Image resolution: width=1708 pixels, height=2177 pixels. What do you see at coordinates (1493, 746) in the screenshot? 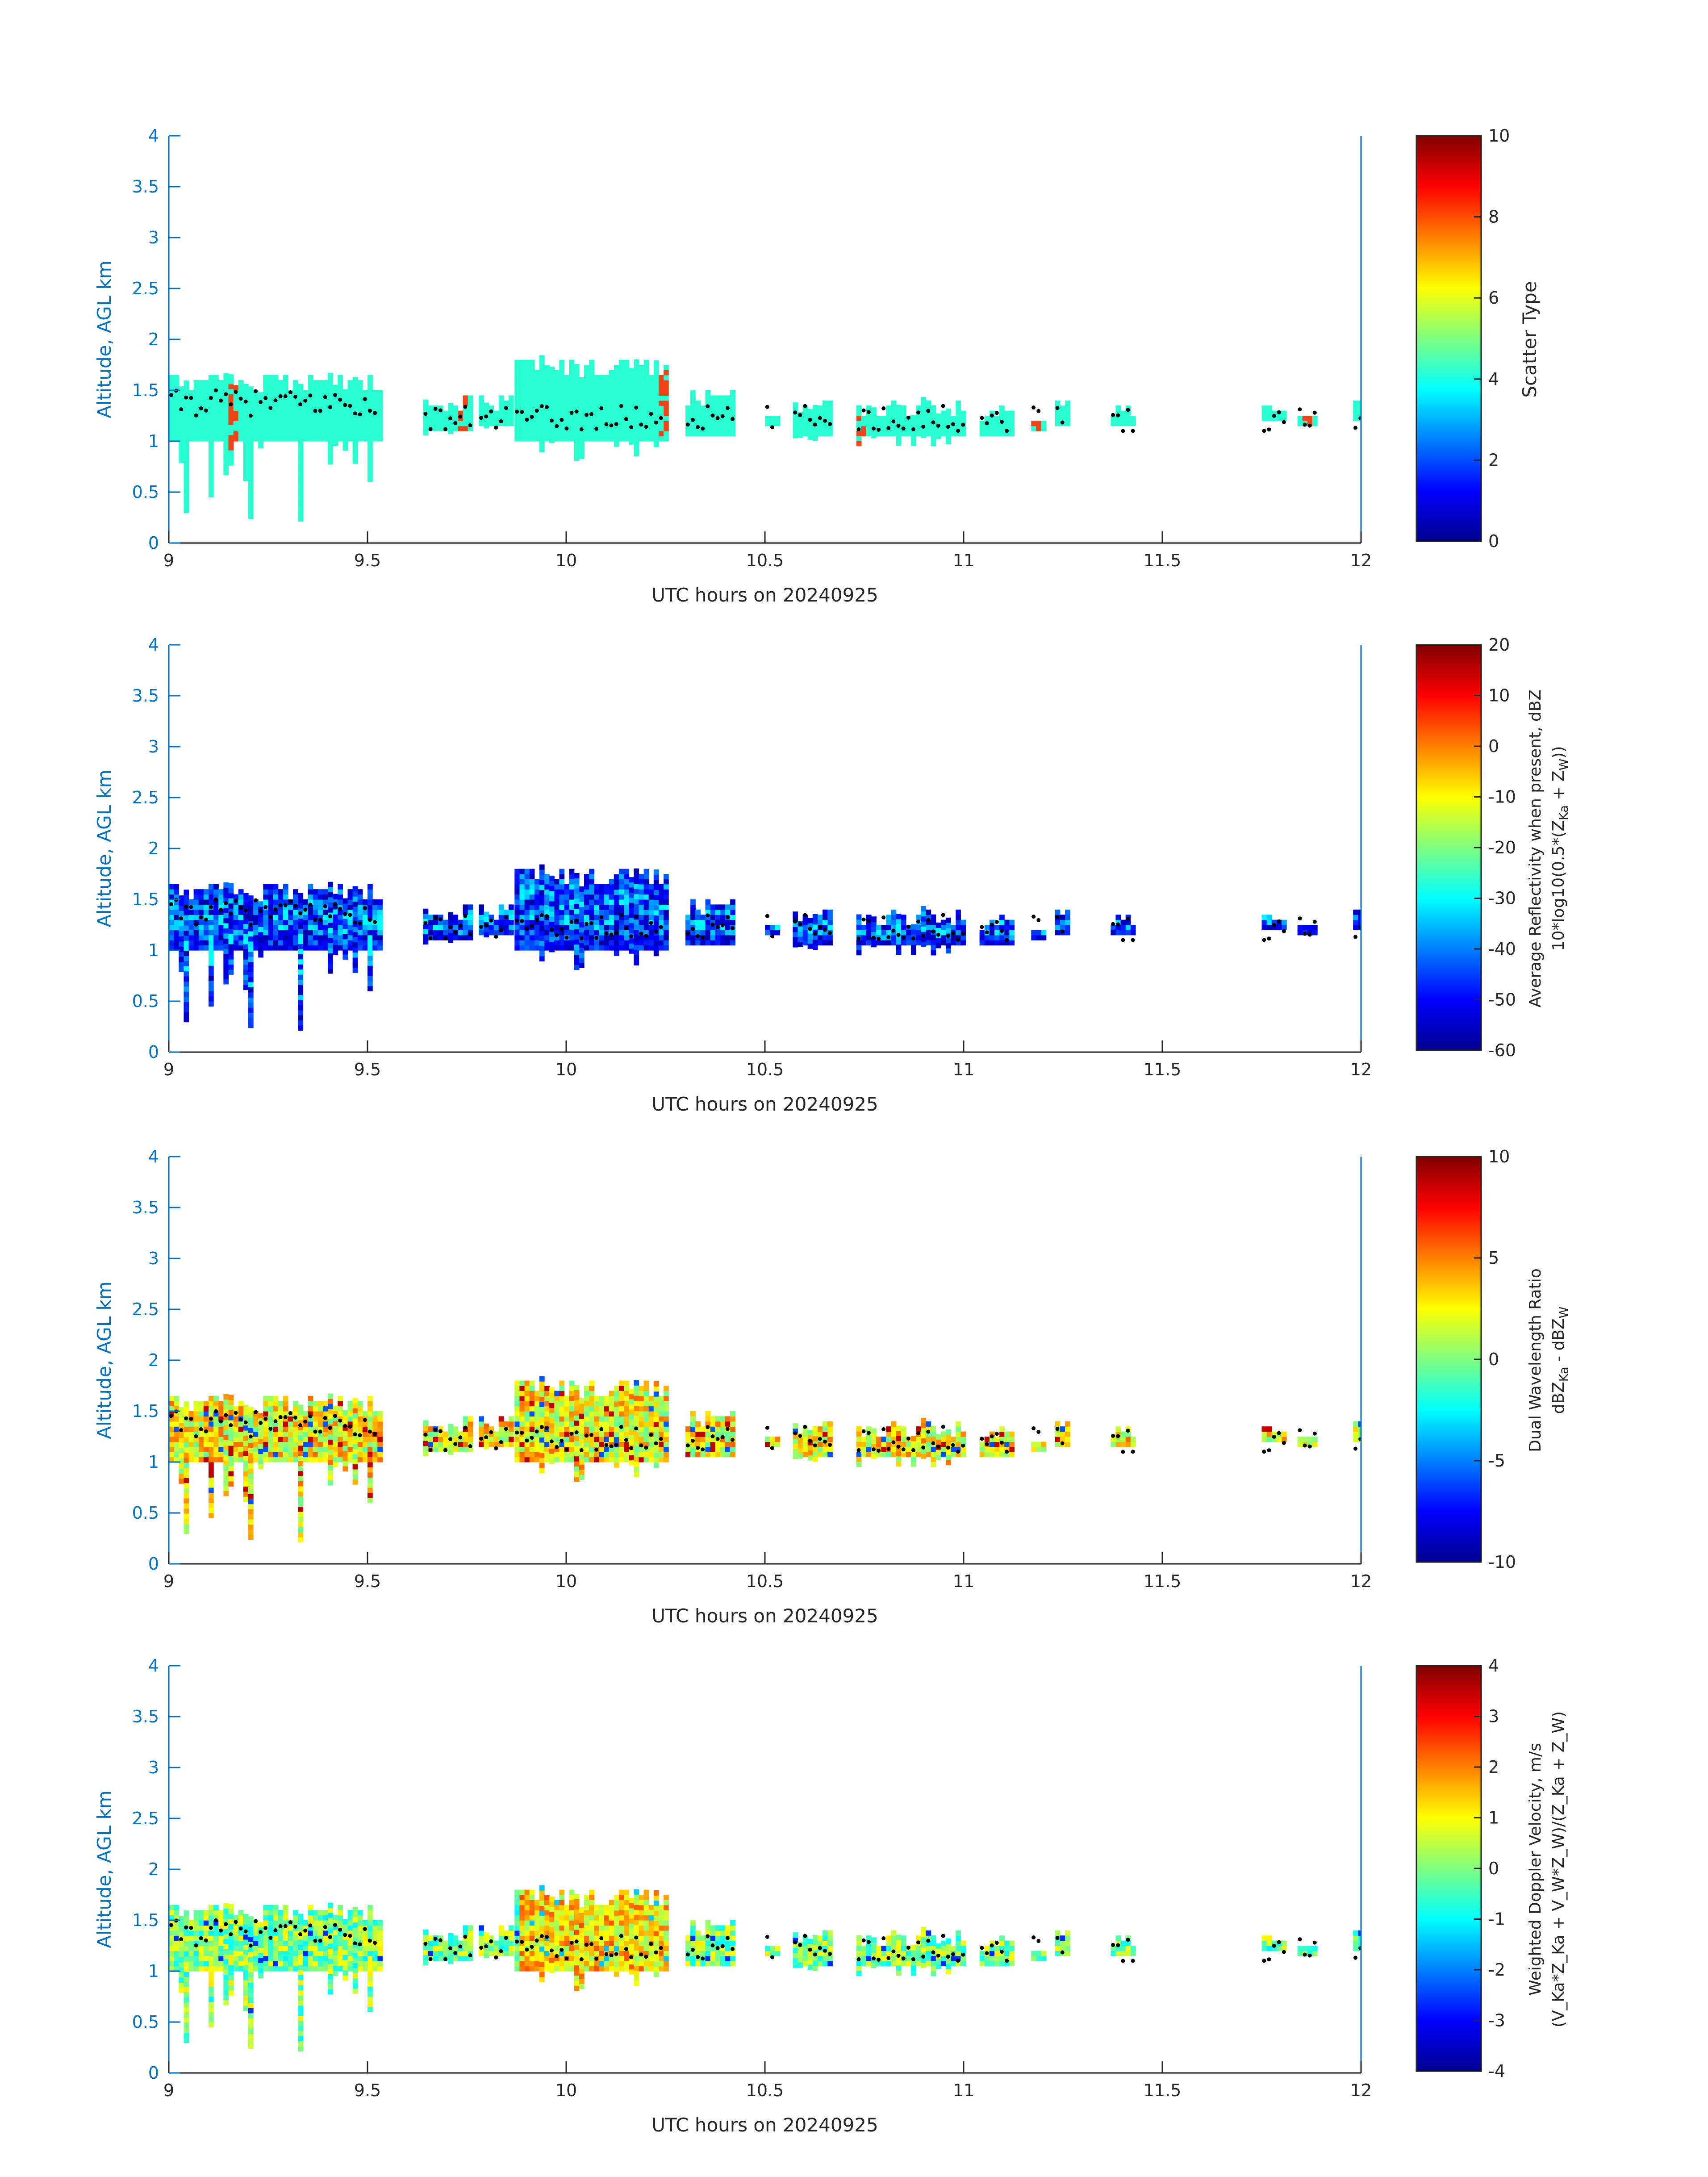
I see `colorbar-tick-label: 0` at bounding box center [1493, 746].